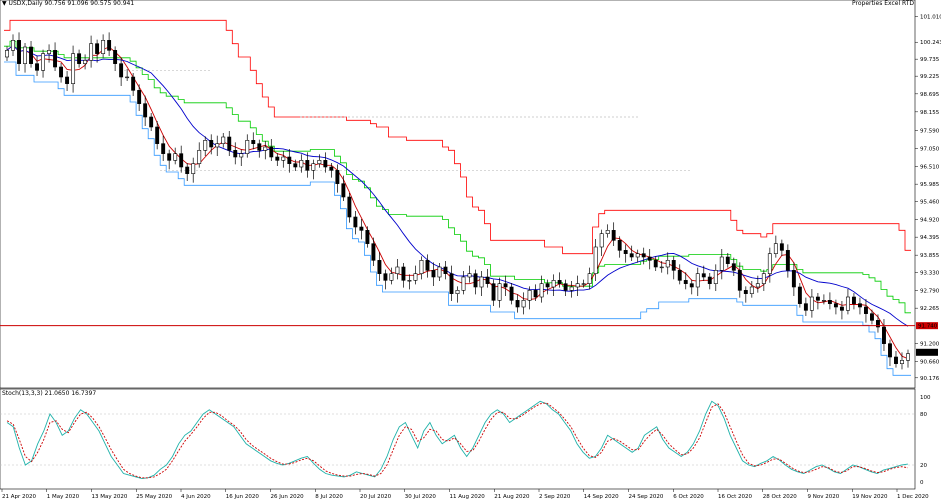 Image resolution: width=941 pixels, height=502 pixels. I want to click on y-tick-label: 94.395, so click(930, 238).